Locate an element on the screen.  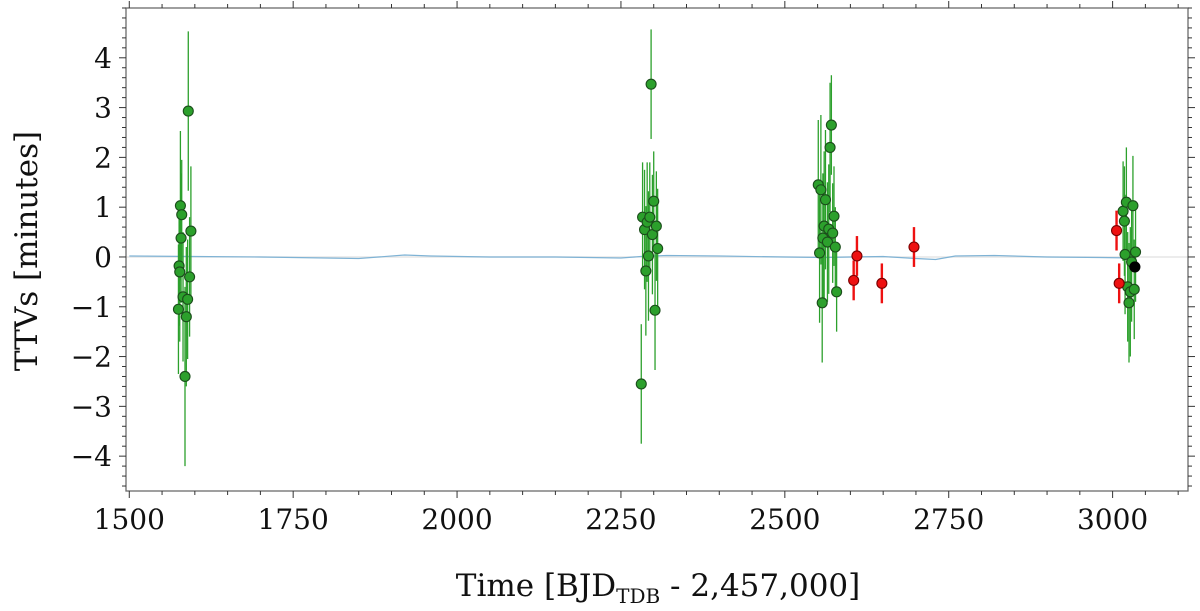
y-tick-label: 3 is located at coordinates (103, 108).